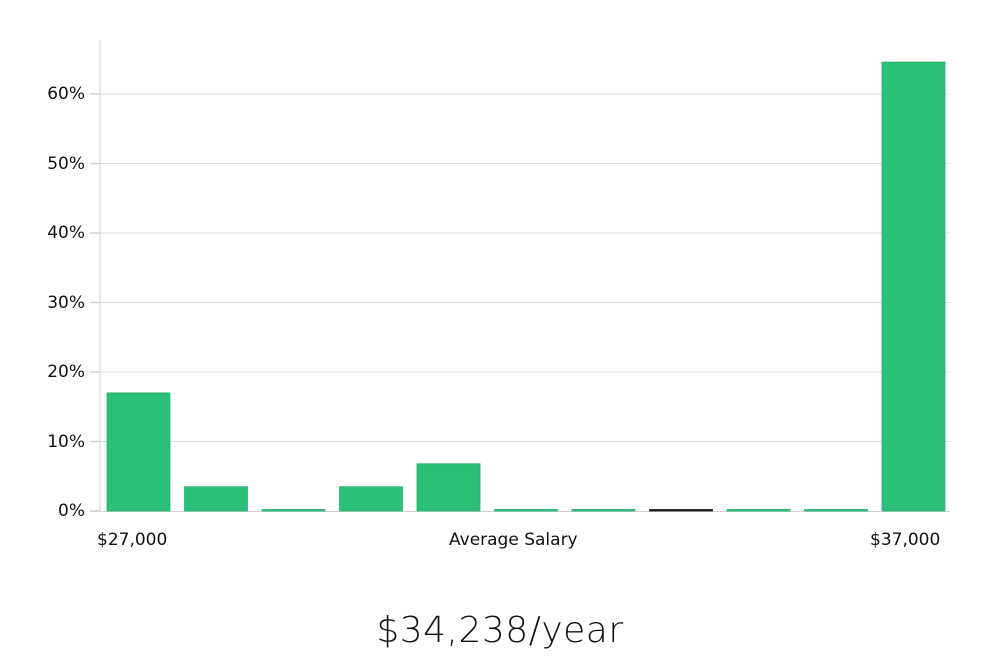 This screenshot has height=660, width=1000. Describe the element at coordinates (71, 511) in the screenshot. I see `y-tick-label: 0%` at that location.